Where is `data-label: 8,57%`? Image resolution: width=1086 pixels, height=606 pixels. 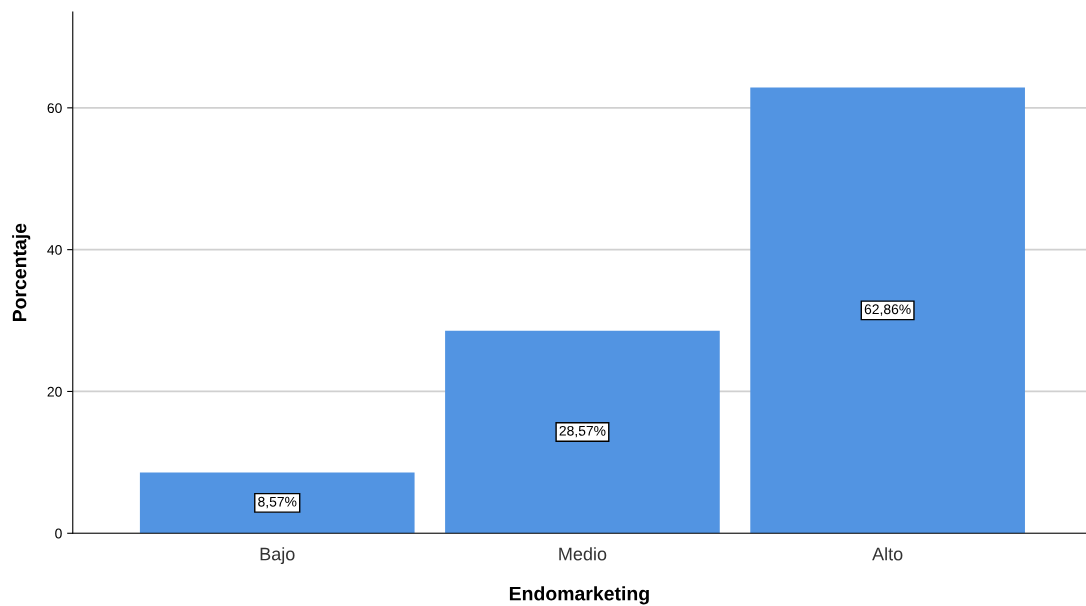
data-label: 8,57% is located at coordinates (277, 502).